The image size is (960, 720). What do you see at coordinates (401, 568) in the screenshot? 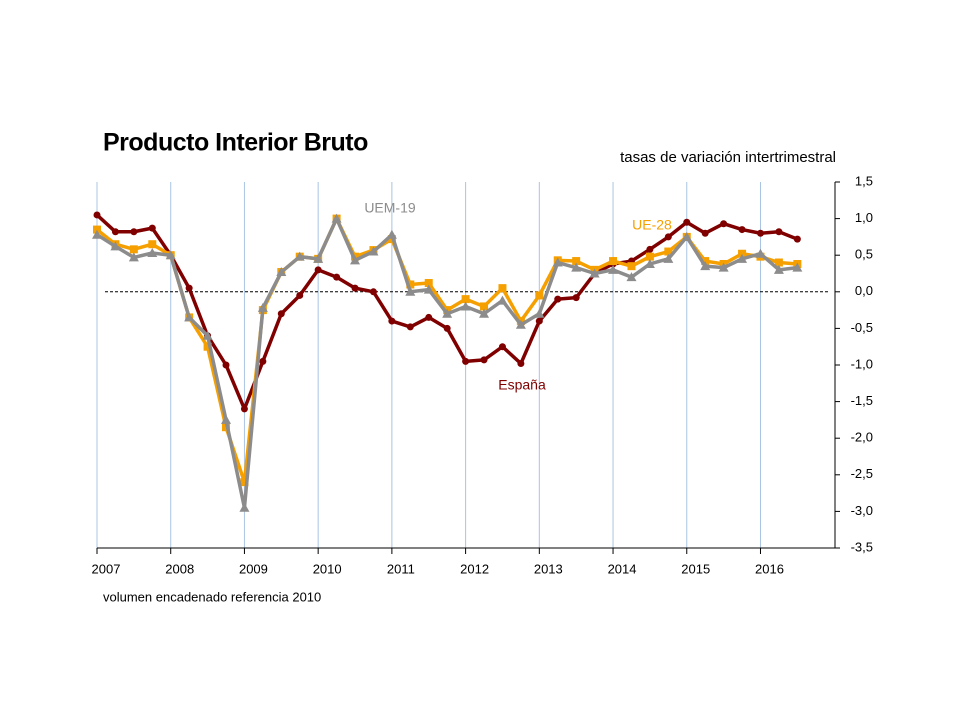
I see `x-tick-label: 2011` at bounding box center [401, 568].